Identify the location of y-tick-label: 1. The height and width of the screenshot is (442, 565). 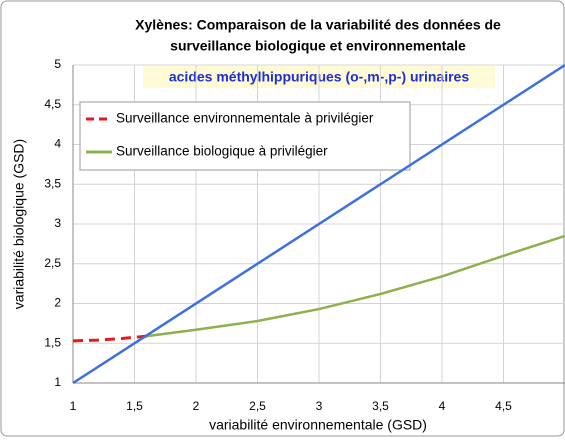
(57, 382).